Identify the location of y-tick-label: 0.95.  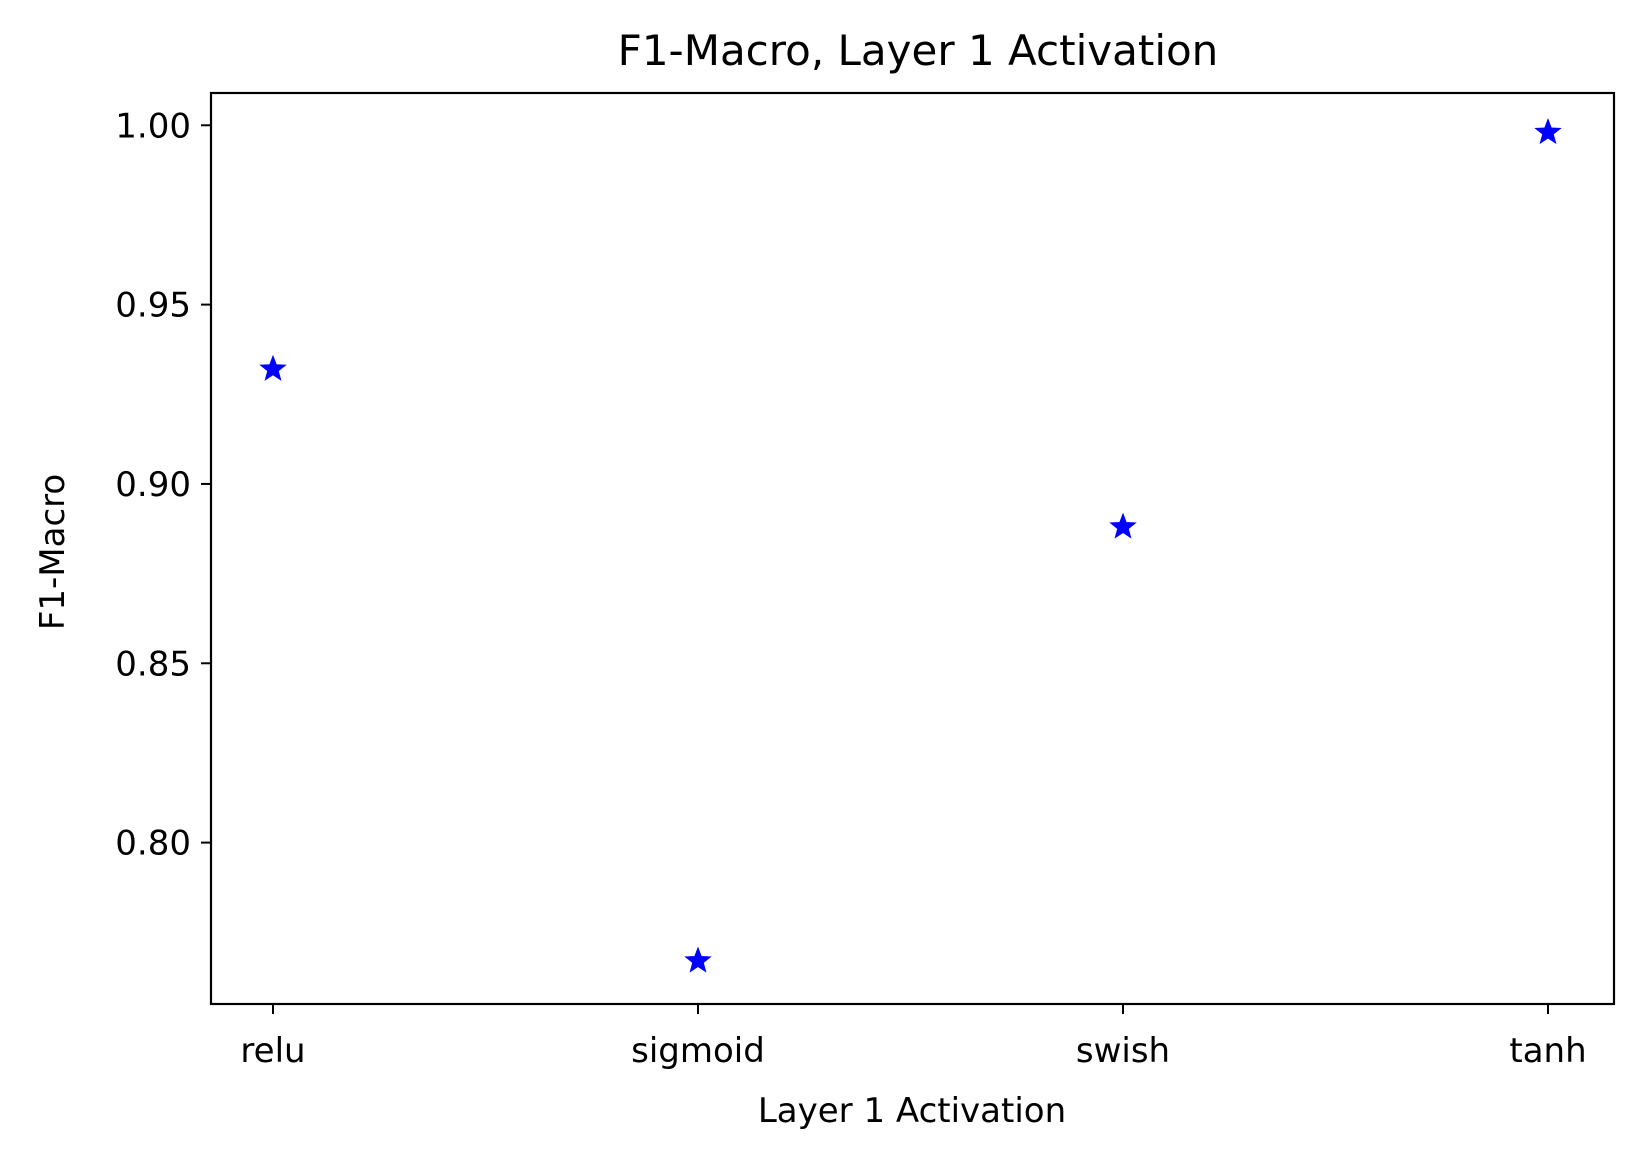
(153, 306).